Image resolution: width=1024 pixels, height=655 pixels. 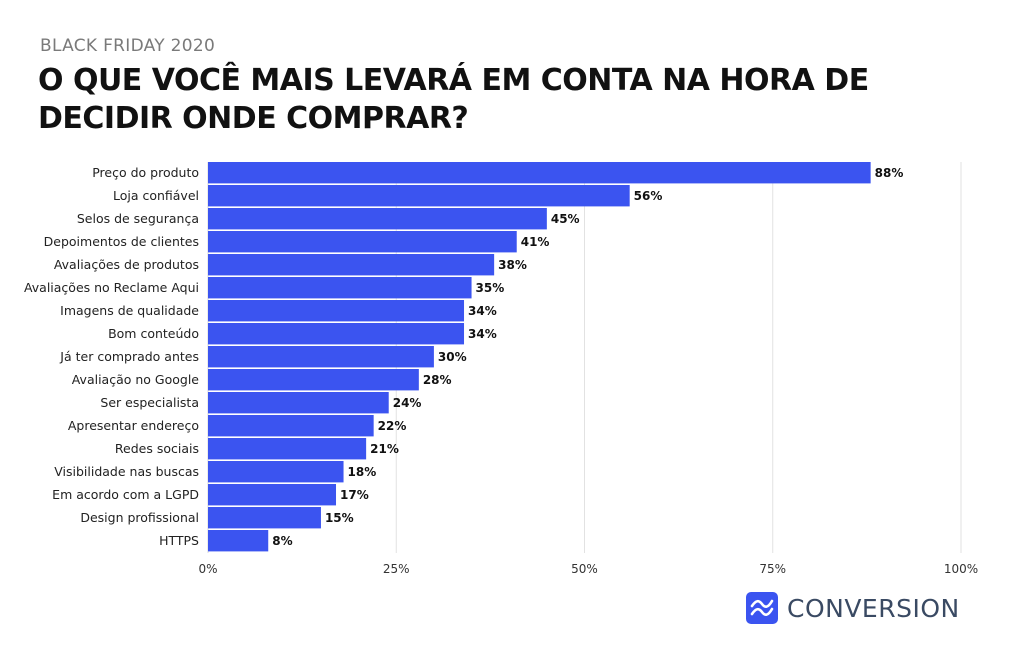 I want to click on category-label: HTTPS, so click(x=179, y=540).